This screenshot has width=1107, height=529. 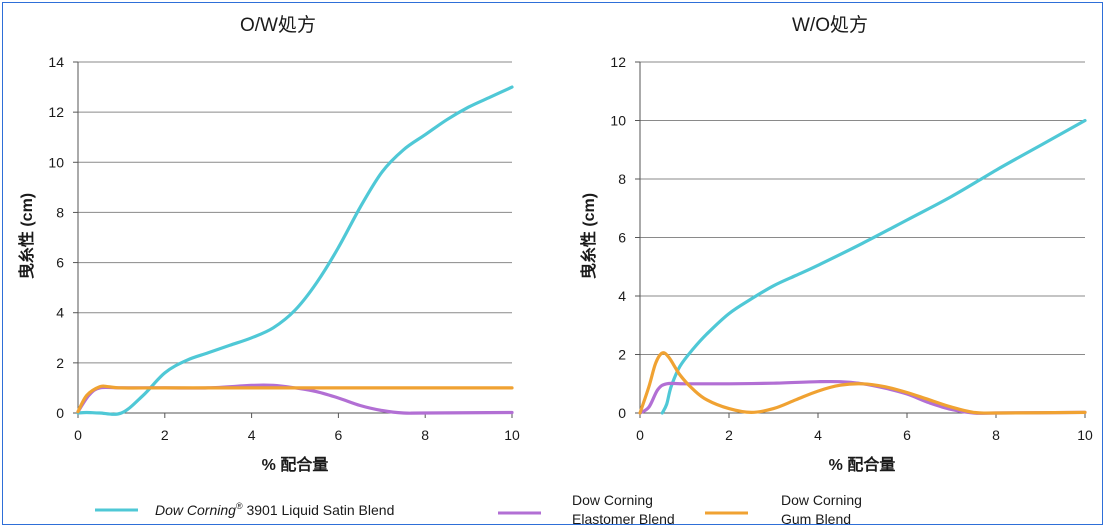 I want to click on y-tick-label: 14, so click(x=56, y=62).